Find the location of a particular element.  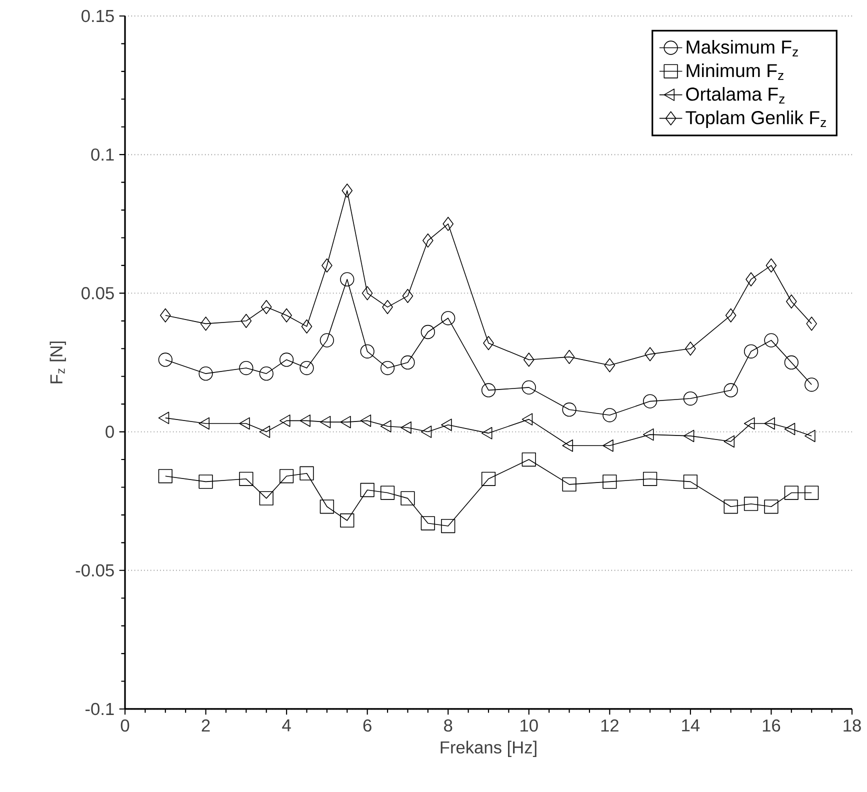

x-tick-label: 14 is located at coordinates (691, 725).